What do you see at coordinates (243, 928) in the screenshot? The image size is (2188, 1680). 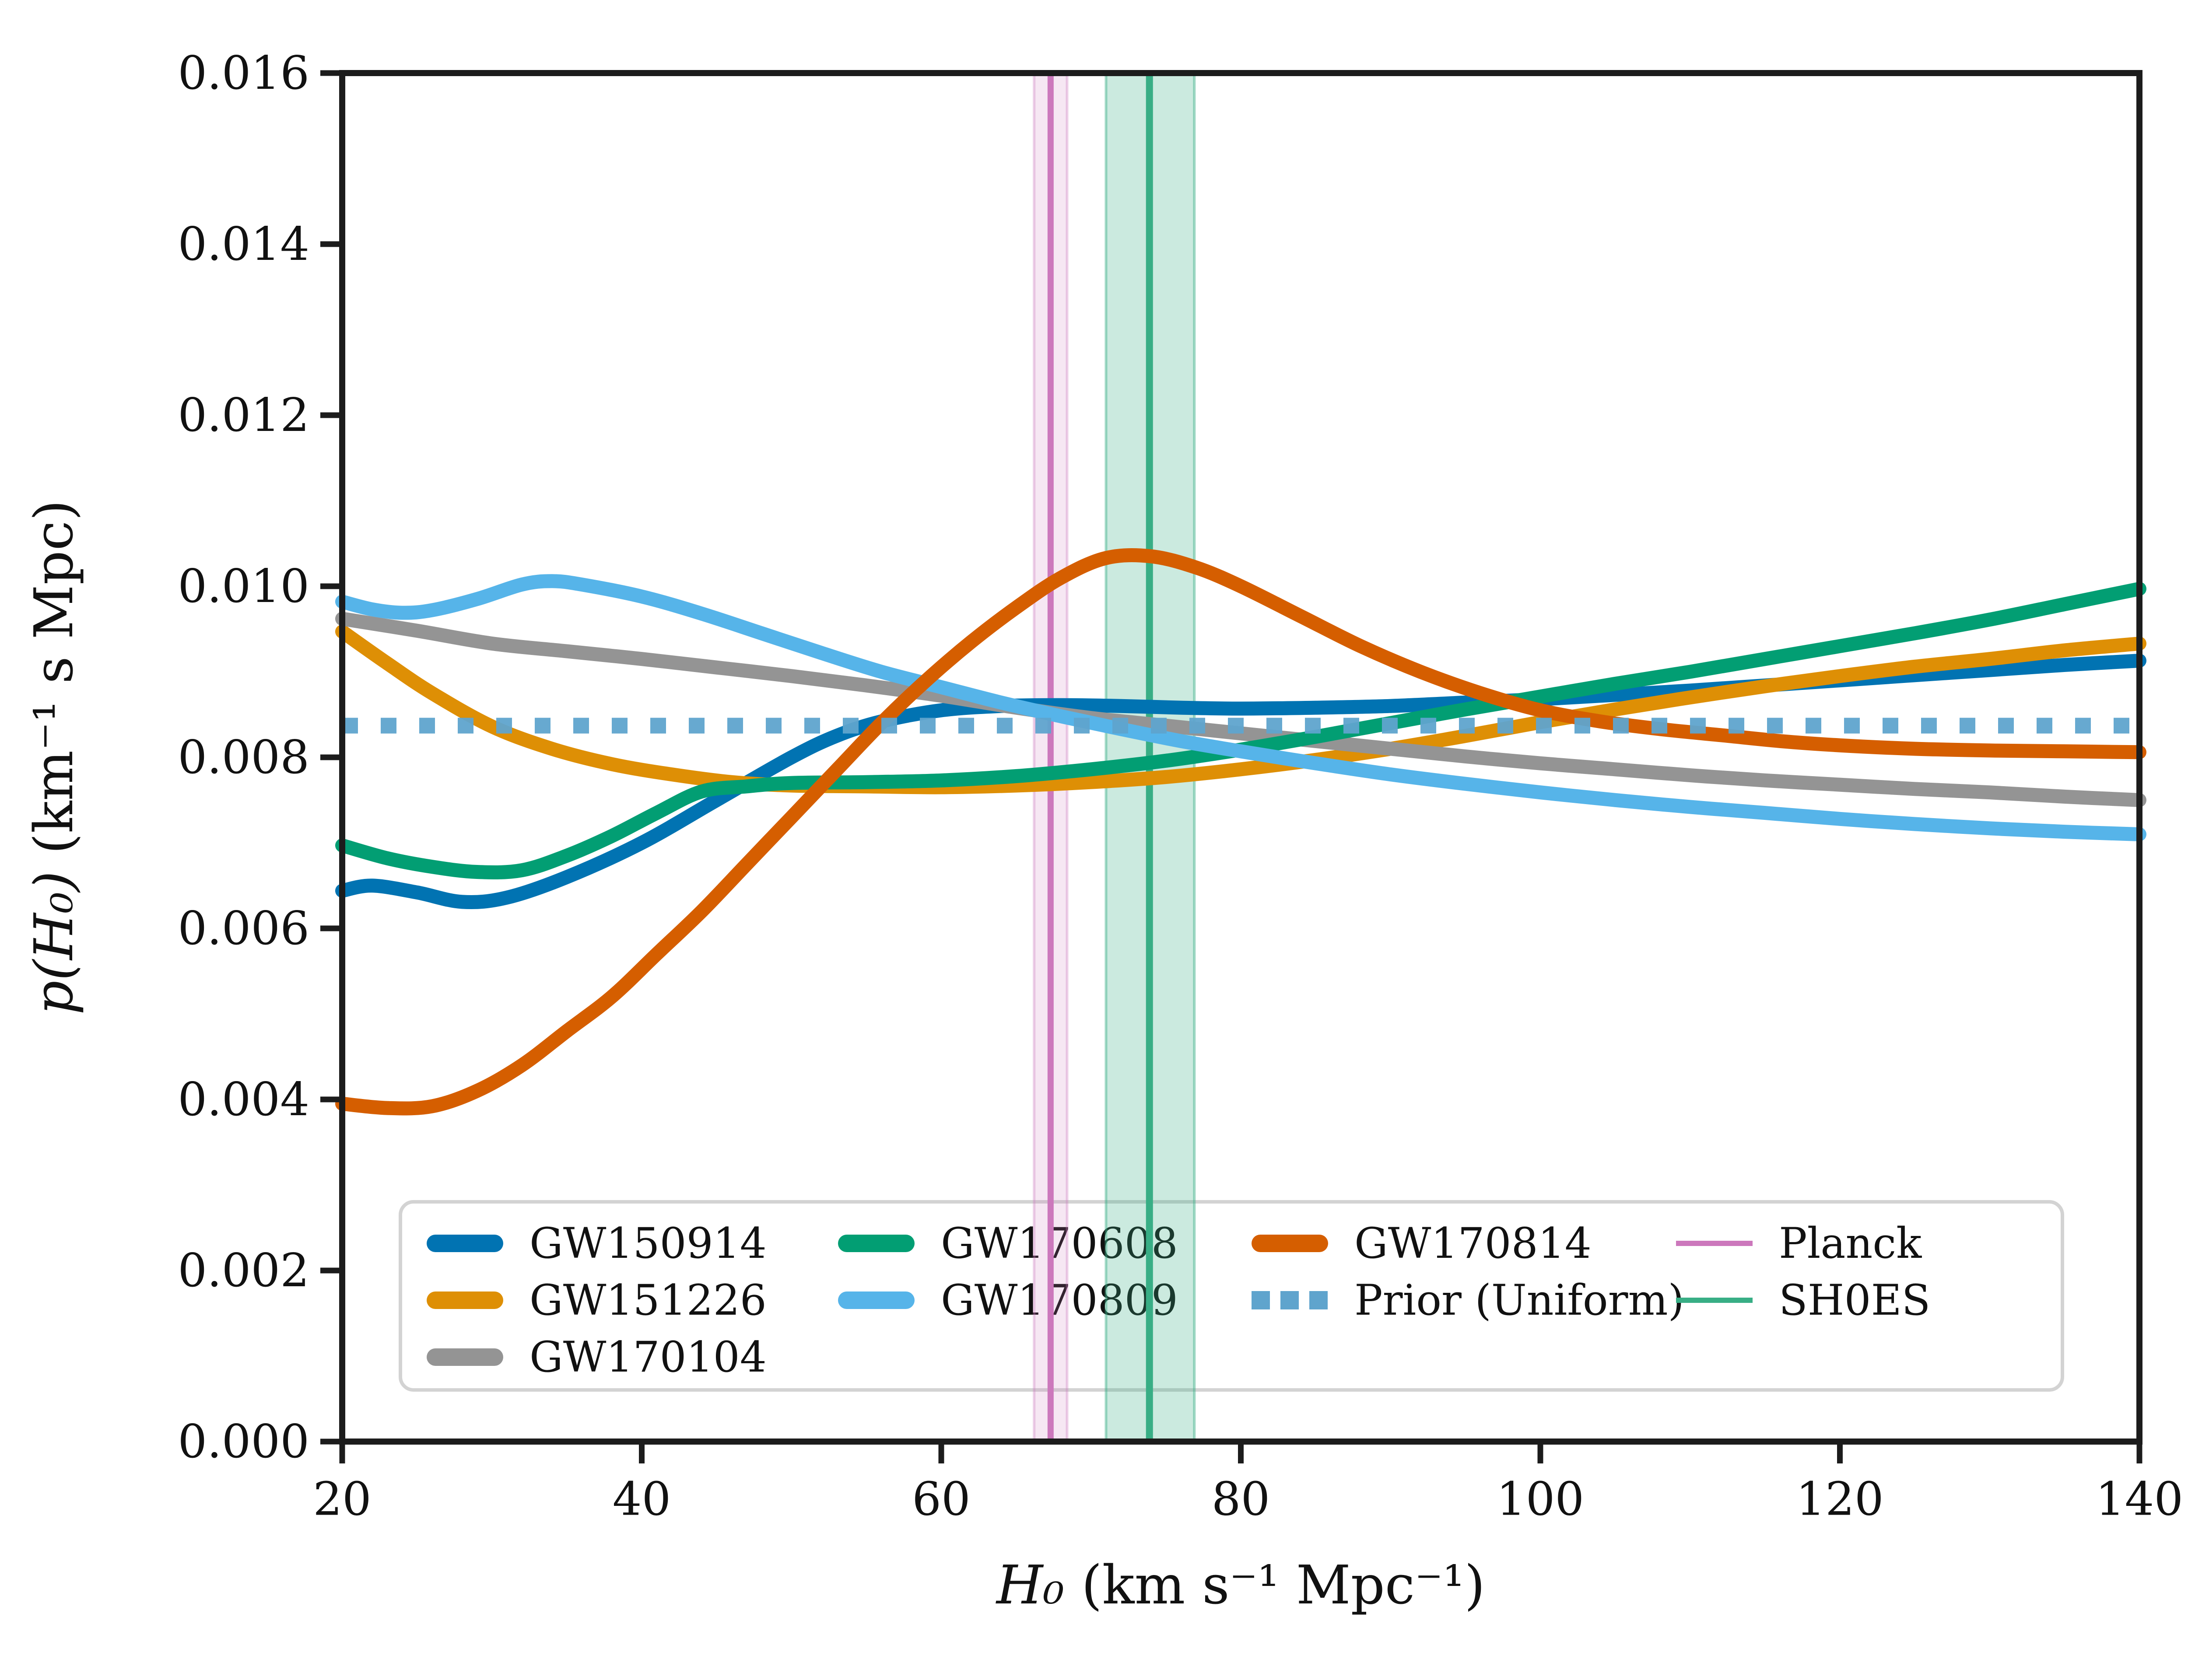 I see `y-tick-label: 0.006` at bounding box center [243, 928].